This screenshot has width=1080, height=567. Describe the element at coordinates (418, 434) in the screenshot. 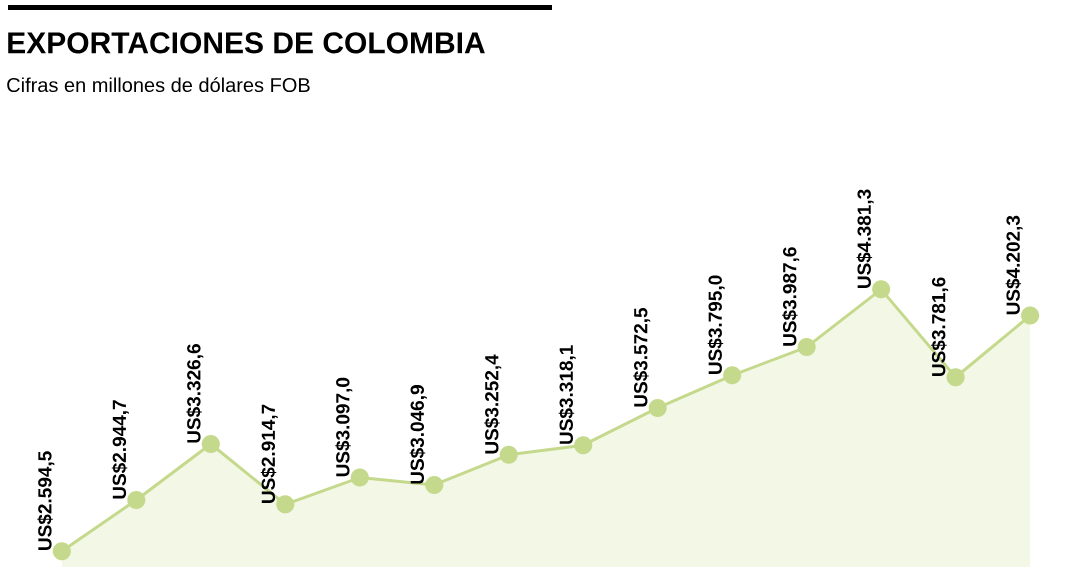

I see `data-label: US$3.046,9` at that location.